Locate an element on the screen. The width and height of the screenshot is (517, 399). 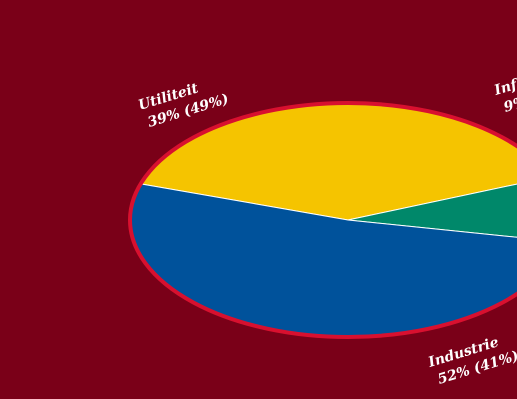
slice-label-inf-name: Inf is located at coordinates (504, 87).